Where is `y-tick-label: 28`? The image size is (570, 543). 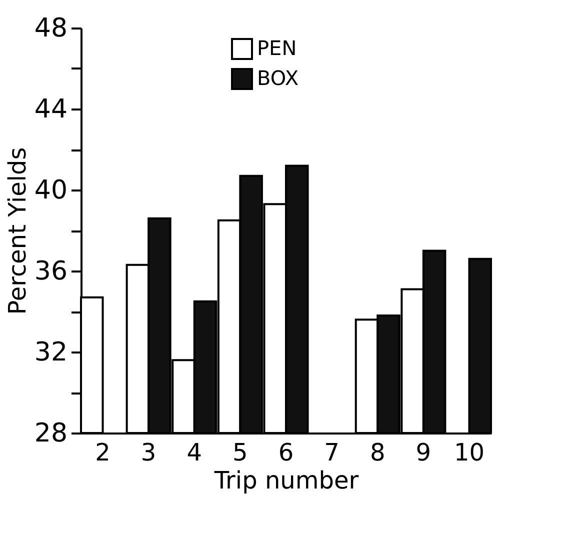 y-tick-label: 28 is located at coordinates (51, 433).